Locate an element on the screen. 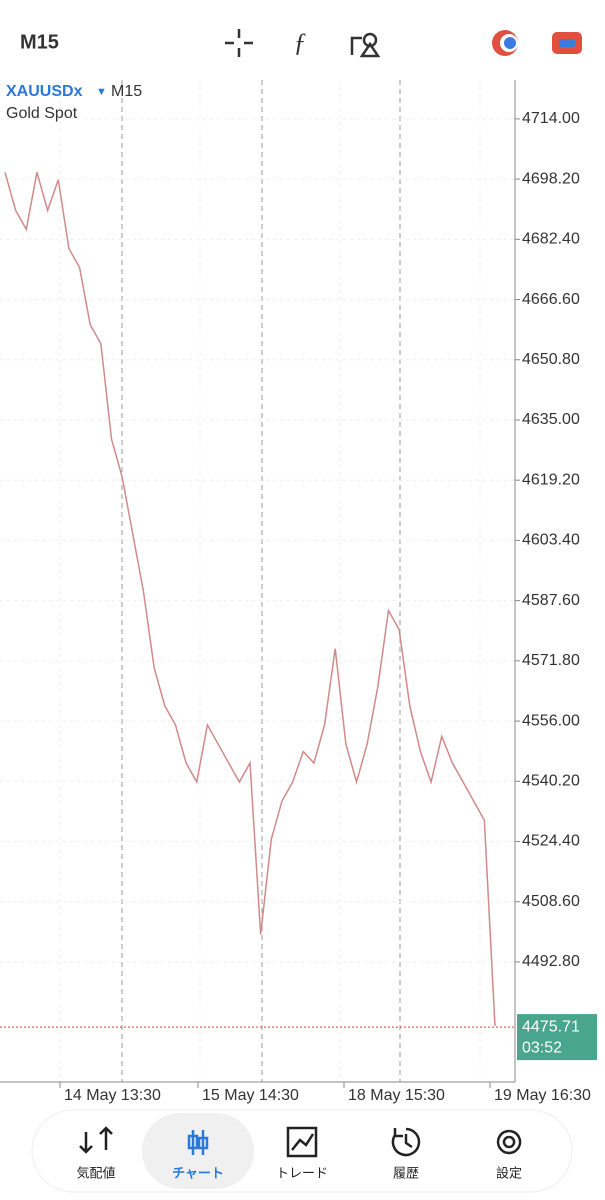 This screenshot has height=1200, width=605. y-tick-label: 4524.40 is located at coordinates (551, 841).